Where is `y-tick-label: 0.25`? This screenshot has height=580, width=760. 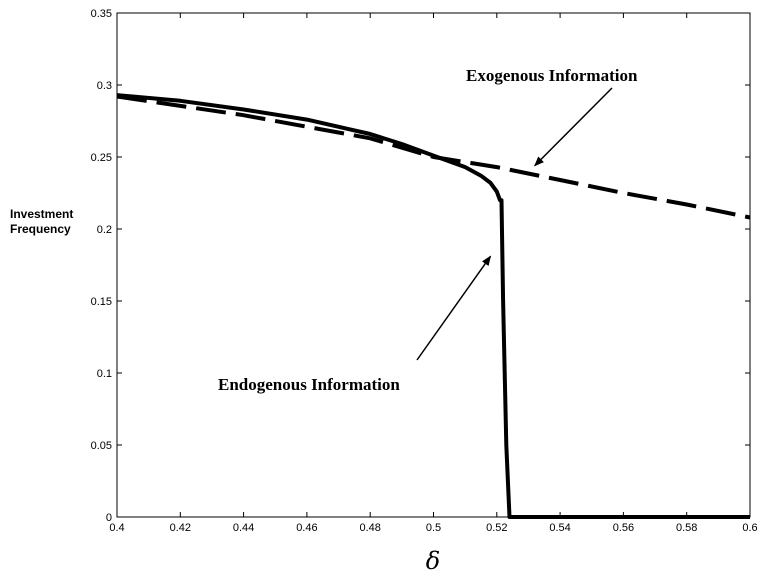 y-tick-label: 0.25 is located at coordinates (101, 158).